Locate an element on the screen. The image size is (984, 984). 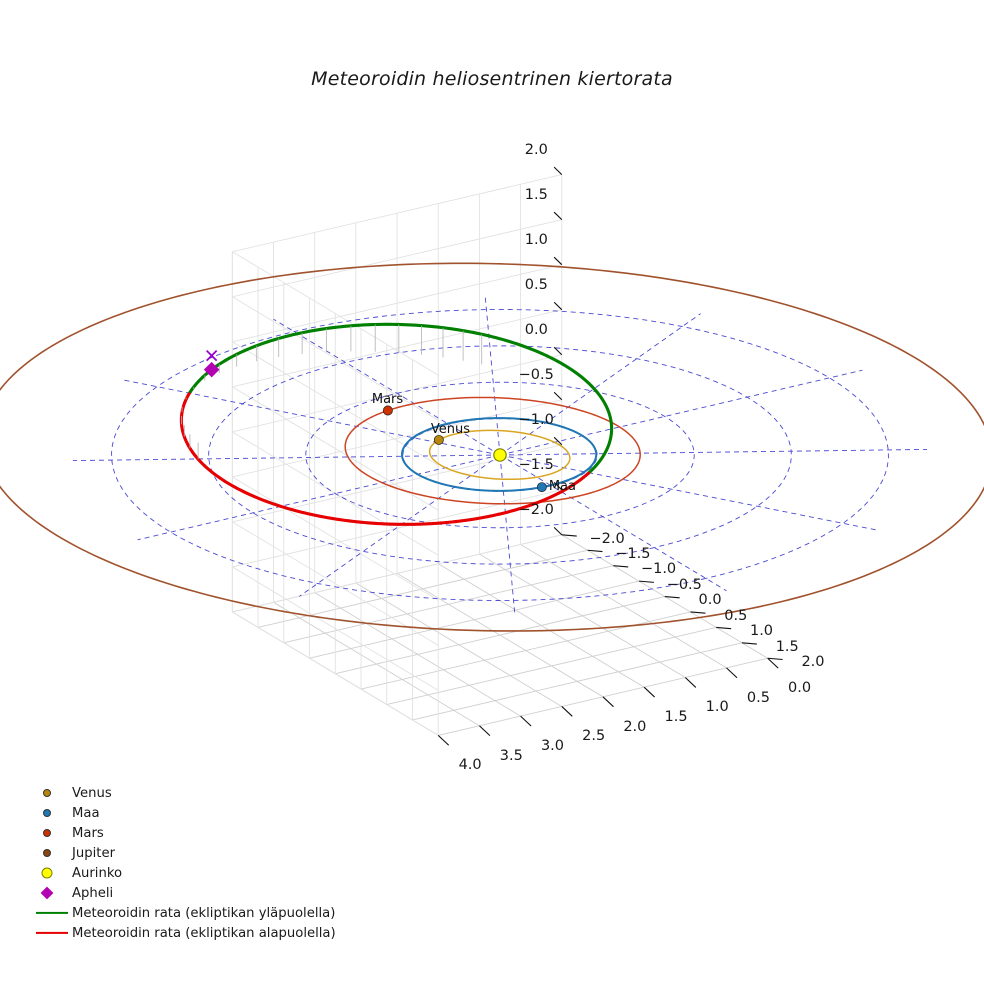
legend-item-mars: Mars is located at coordinates (199, 833).